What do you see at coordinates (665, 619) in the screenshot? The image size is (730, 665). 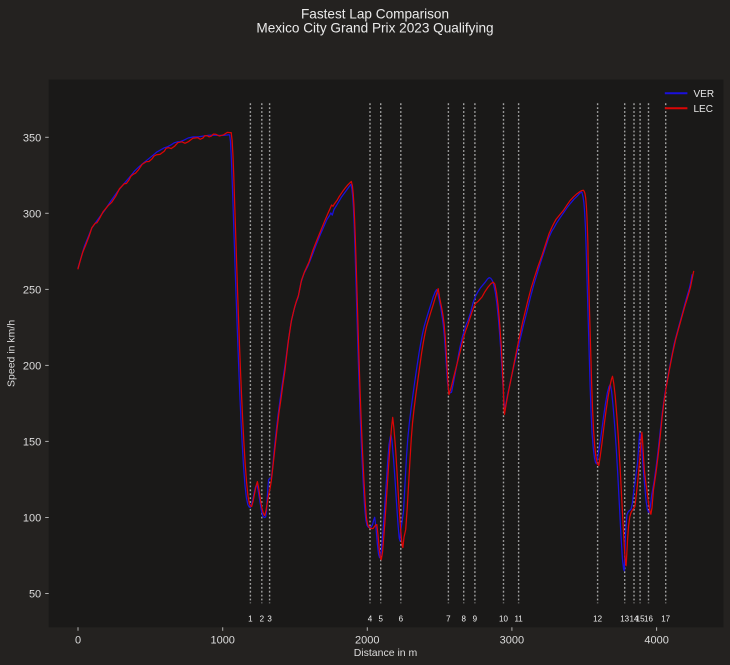 I see `svg-text: 17` at bounding box center [665, 619].